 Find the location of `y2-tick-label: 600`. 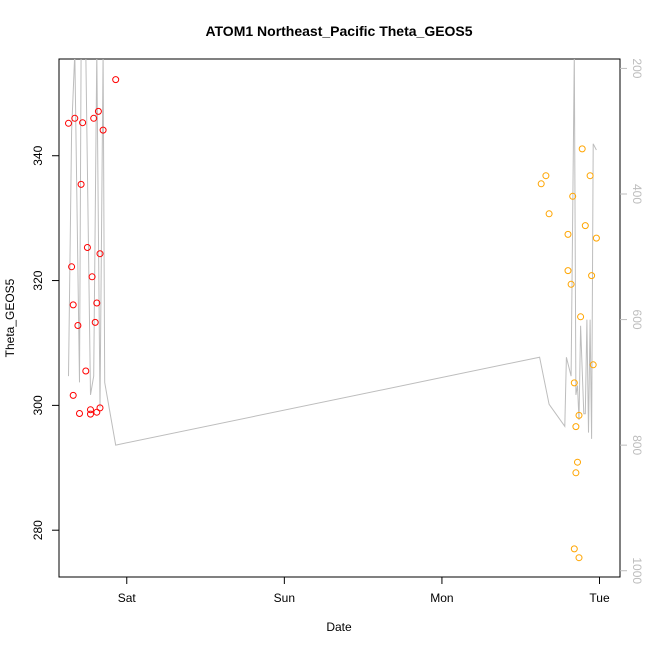

y2-tick-label: 600 is located at coordinates (637, 320).